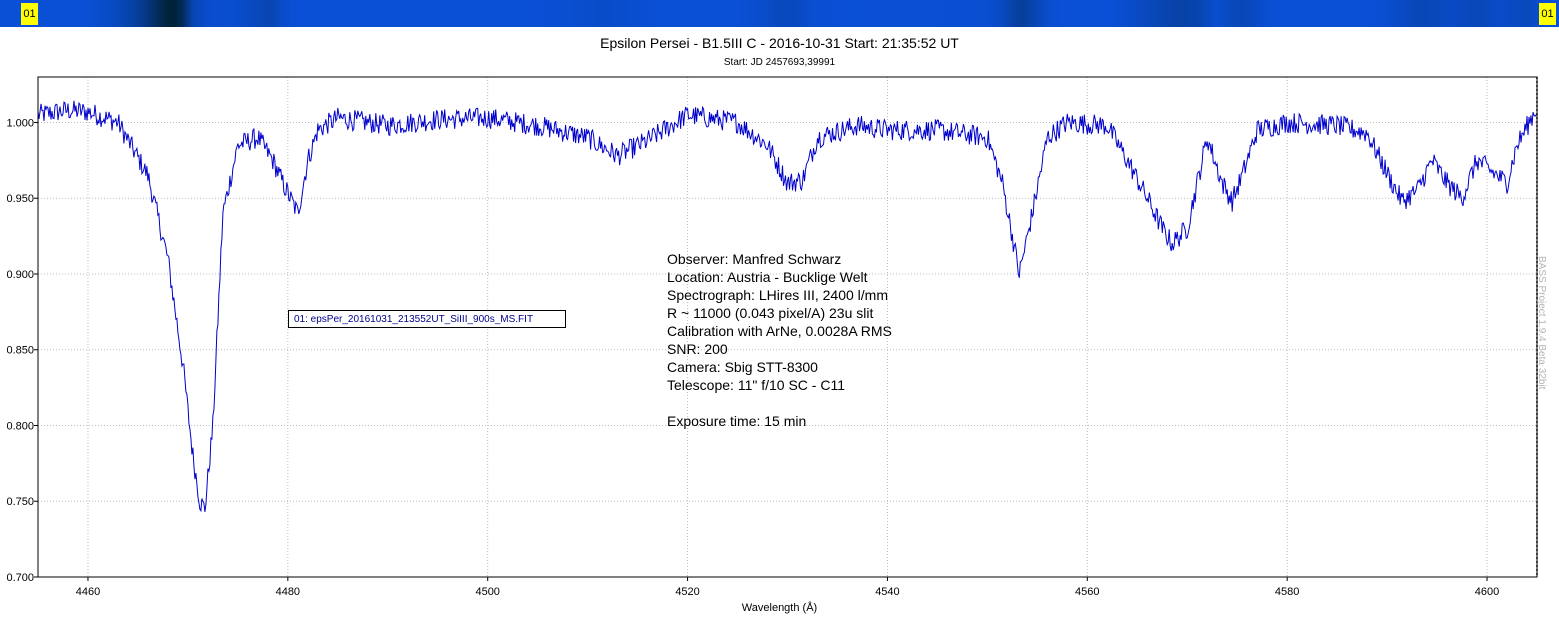 The image size is (1559, 621). What do you see at coordinates (1541, 323) in the screenshot?
I see `software-watermark: BASS Project 1.9.4 Beta 32bit` at bounding box center [1541, 323].